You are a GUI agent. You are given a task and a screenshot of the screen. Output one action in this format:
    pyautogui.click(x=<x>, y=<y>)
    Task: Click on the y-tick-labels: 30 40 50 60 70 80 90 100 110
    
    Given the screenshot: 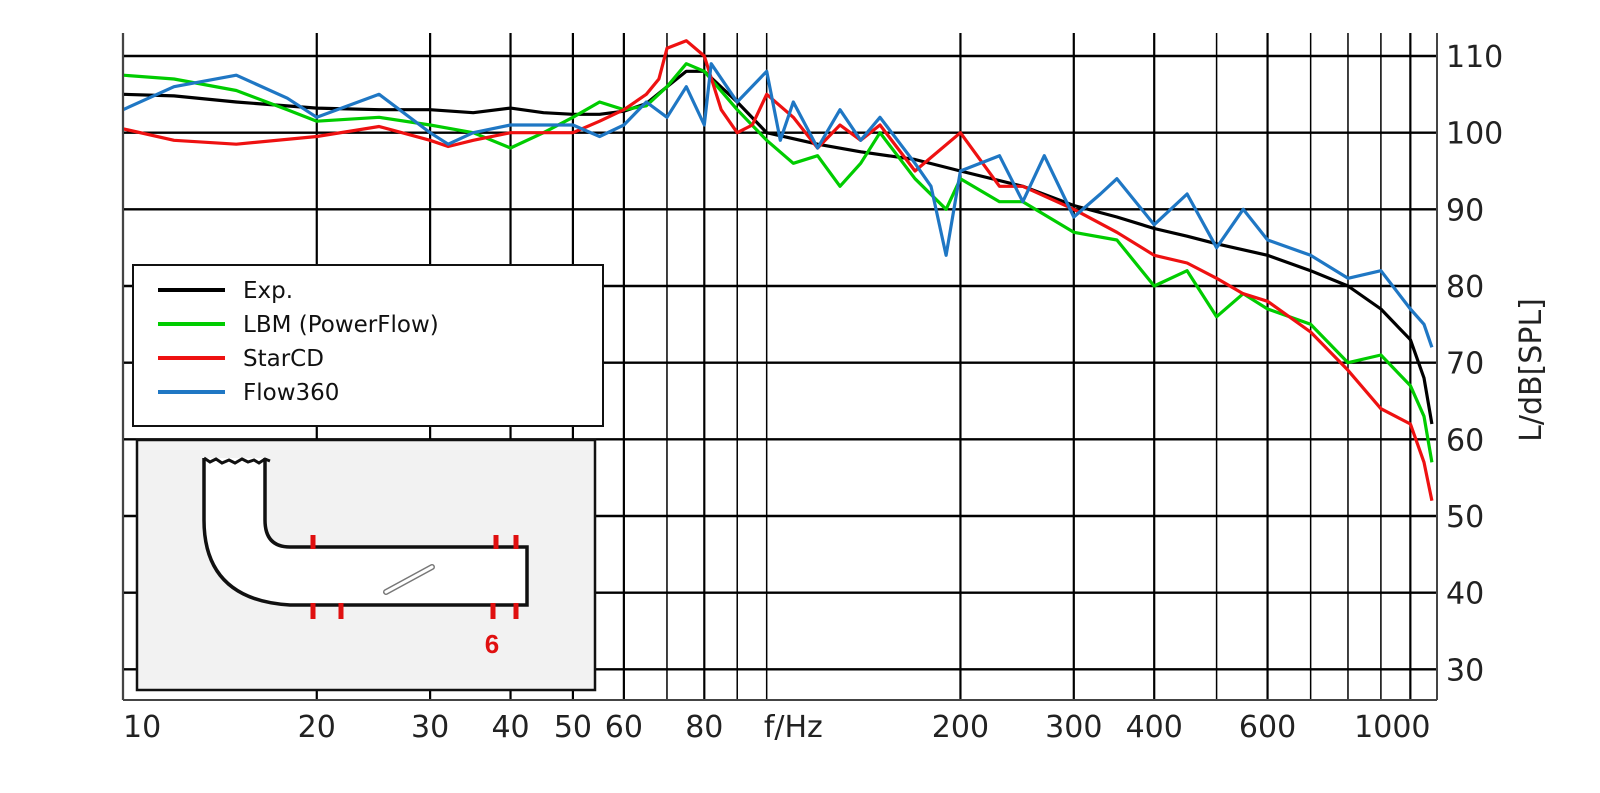 What is the action you would take?
    pyautogui.click(x=1474, y=364)
    